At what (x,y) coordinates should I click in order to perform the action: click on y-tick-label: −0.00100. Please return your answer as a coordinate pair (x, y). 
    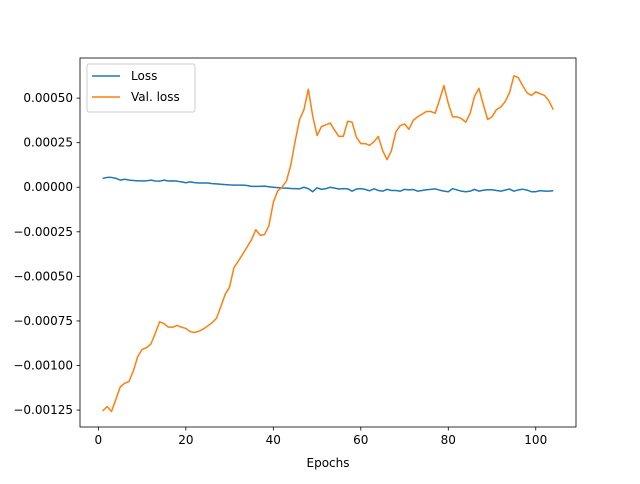
    Looking at the image, I should click on (43, 366).